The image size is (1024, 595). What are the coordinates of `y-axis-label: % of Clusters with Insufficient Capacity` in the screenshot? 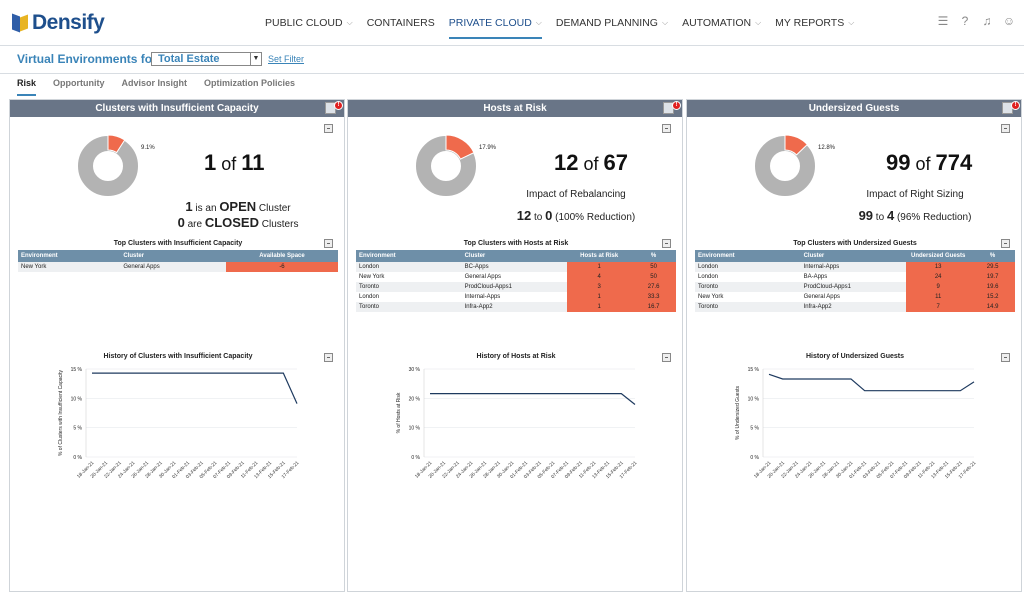 It's located at (61, 412).